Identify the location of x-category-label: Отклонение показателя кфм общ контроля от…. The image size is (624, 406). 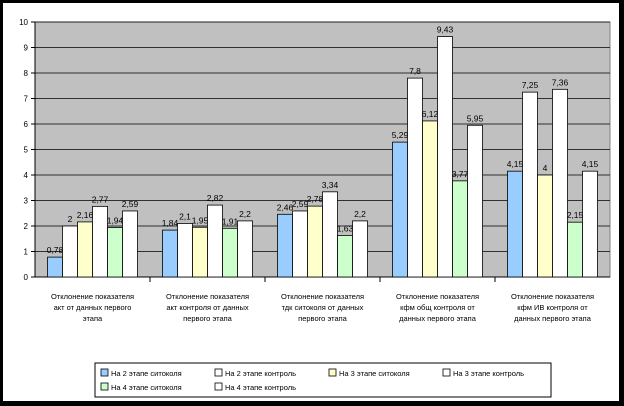
(437, 307).